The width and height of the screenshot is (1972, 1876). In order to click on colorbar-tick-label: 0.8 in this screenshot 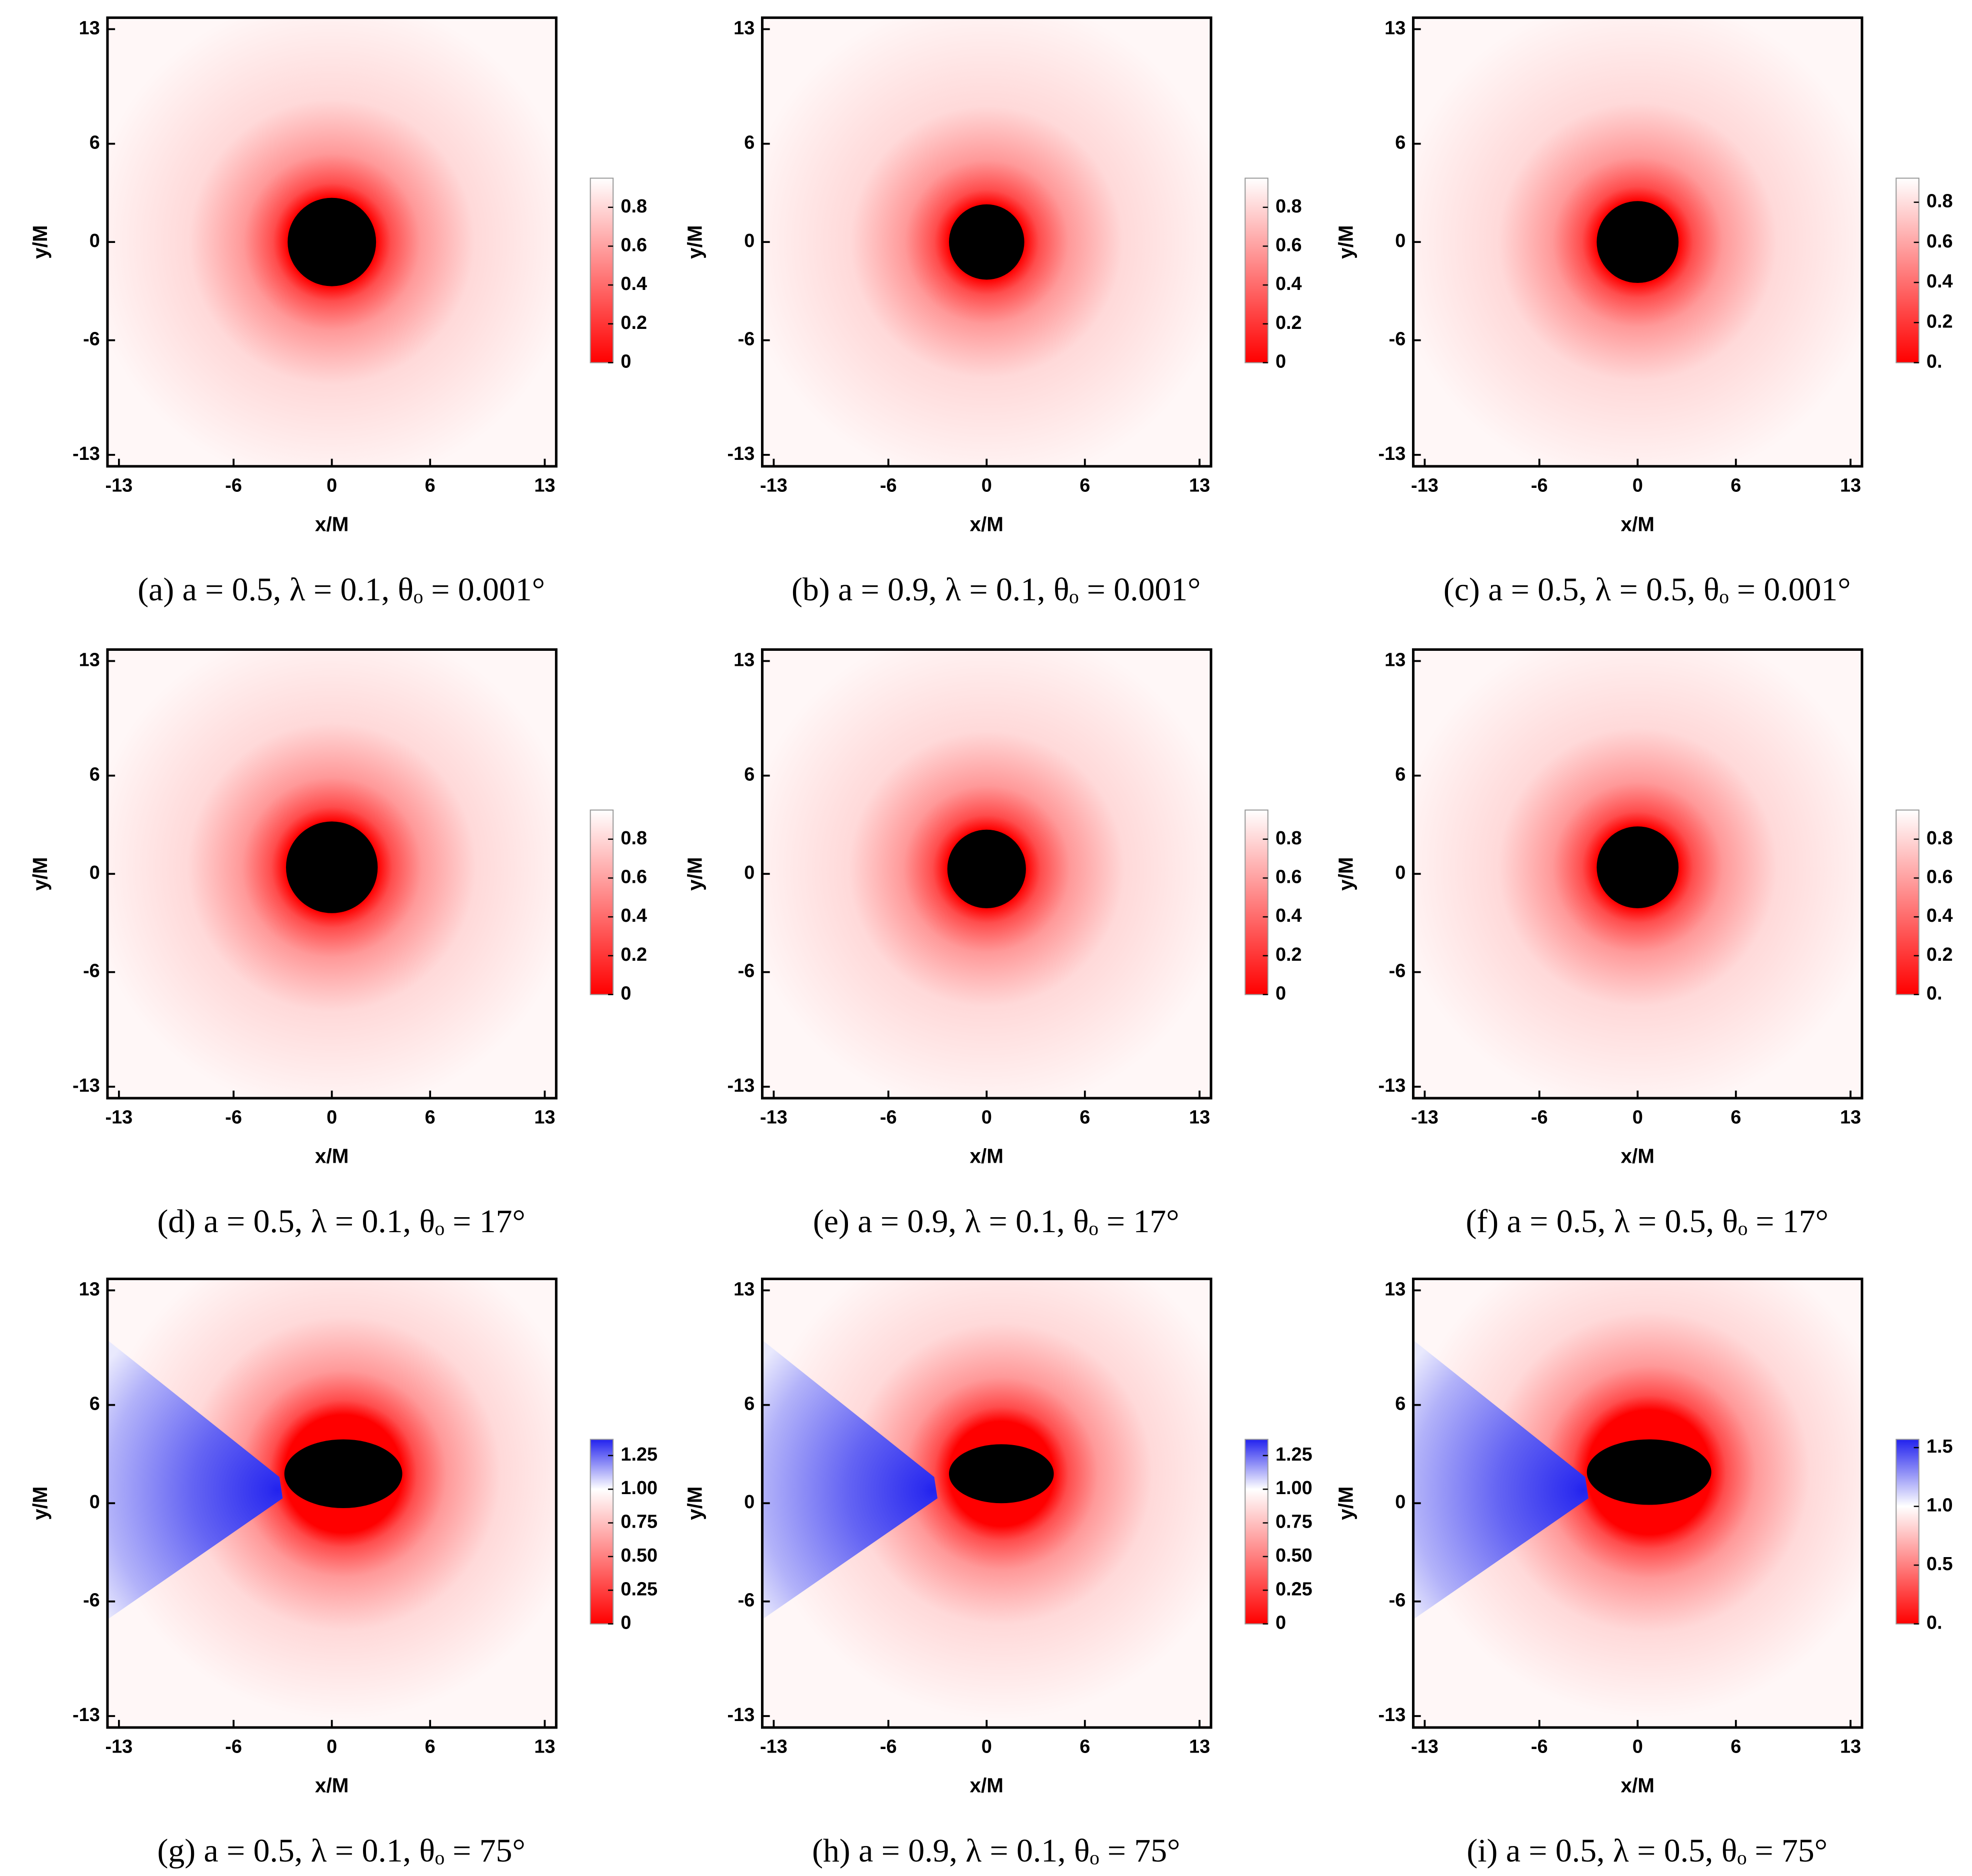, I will do `click(1289, 206)`.